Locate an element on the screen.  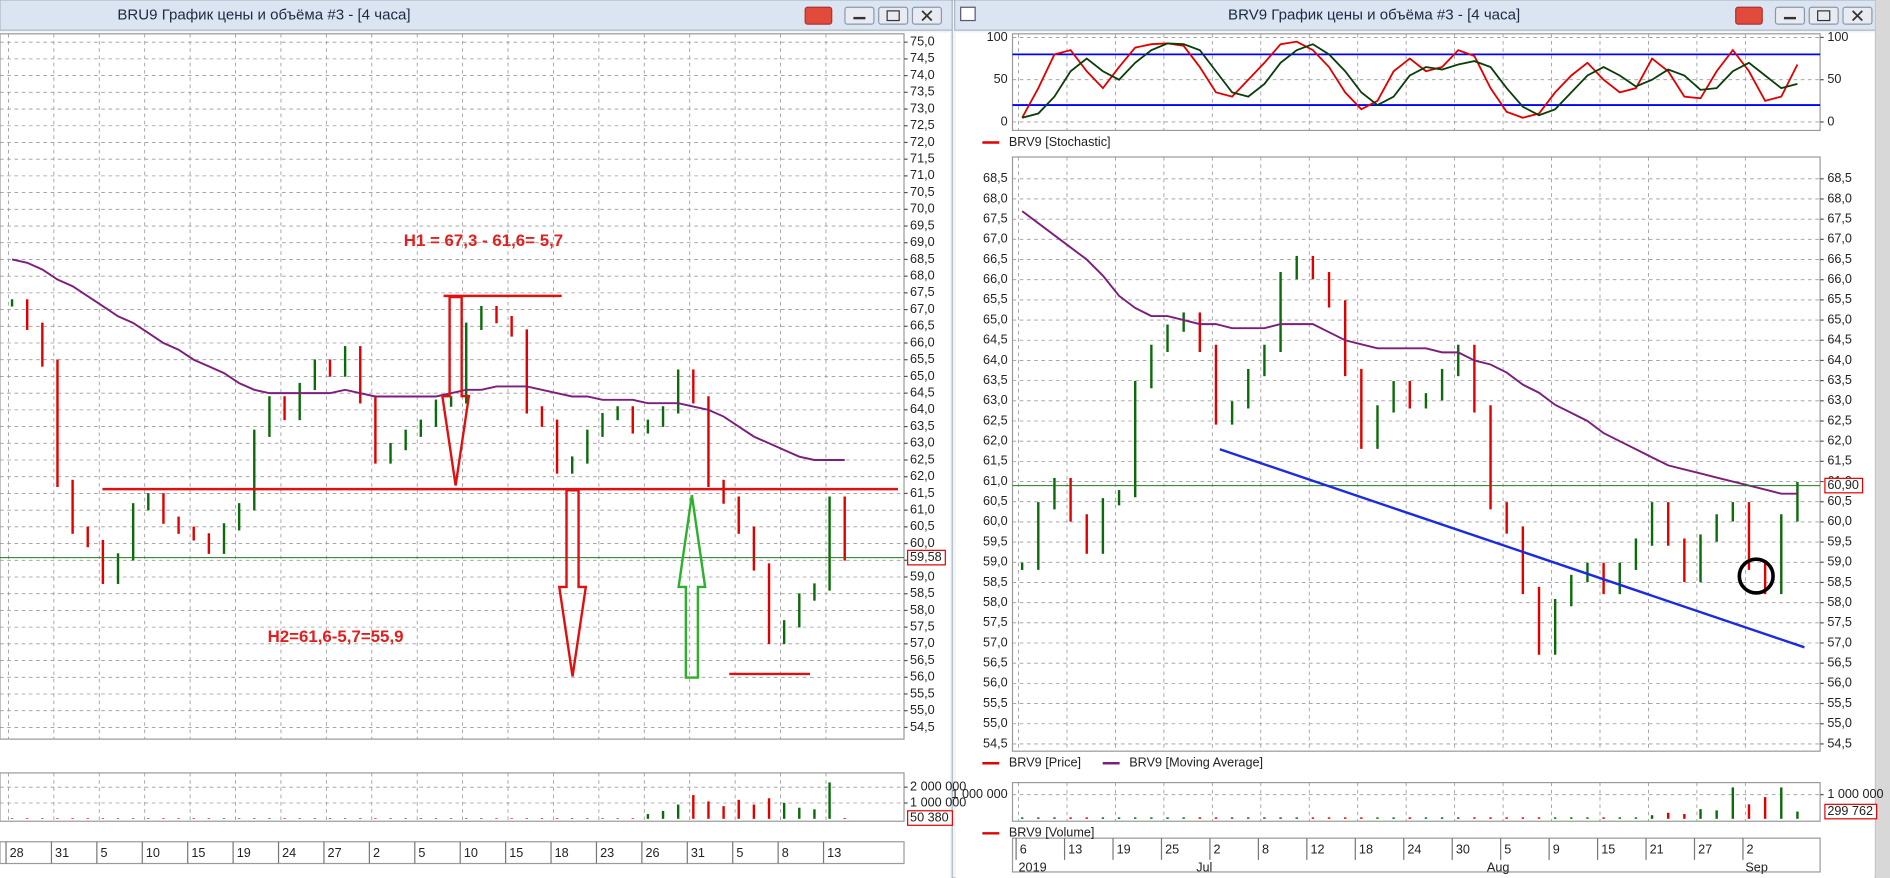
trend-line is located at coordinates (1512, 548).